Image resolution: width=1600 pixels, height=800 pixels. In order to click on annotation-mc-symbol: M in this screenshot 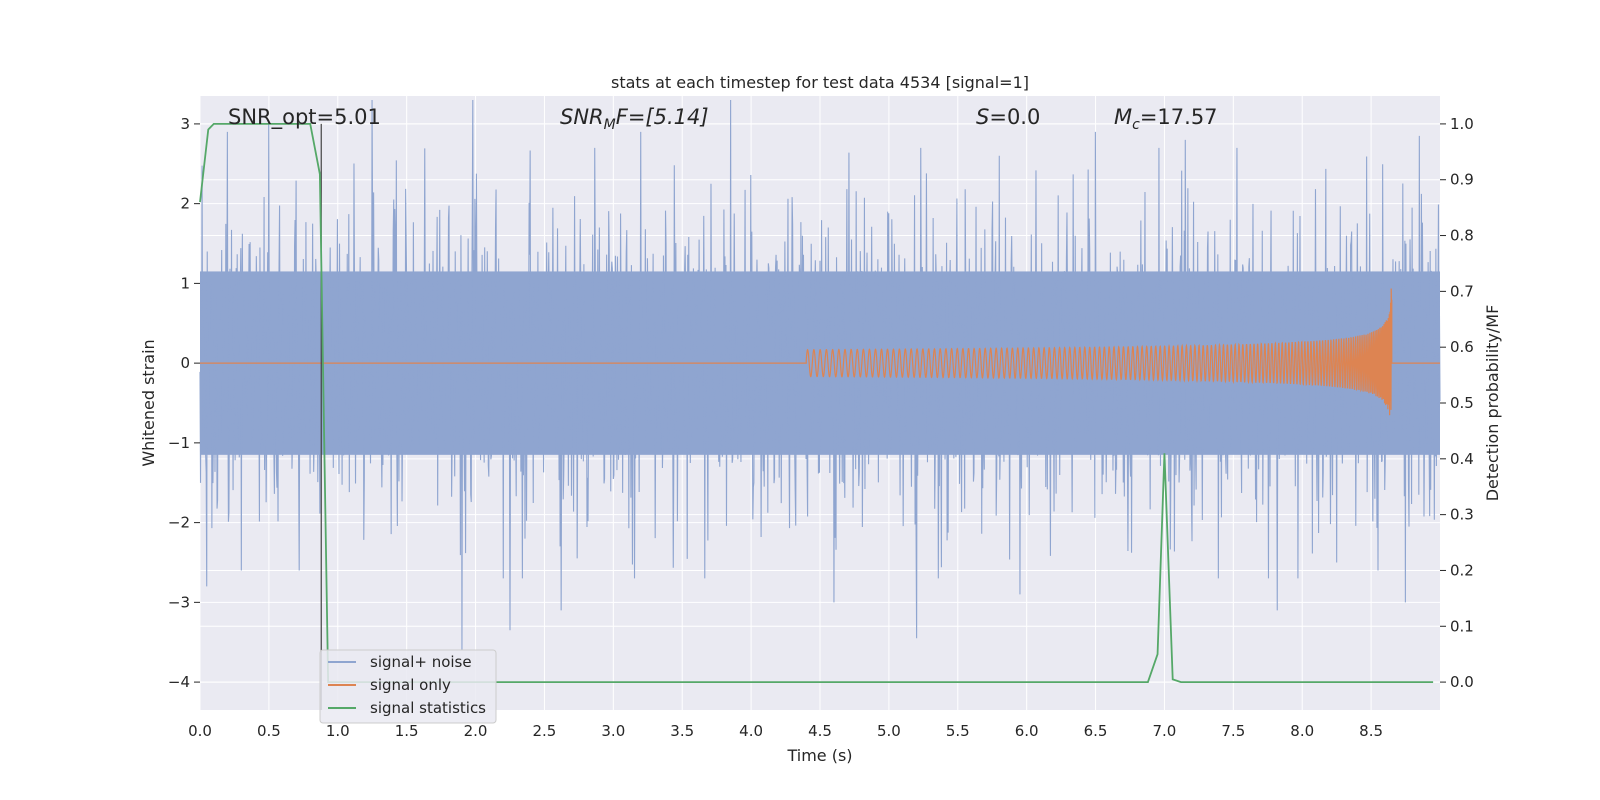, I will do `click(1123, 117)`.